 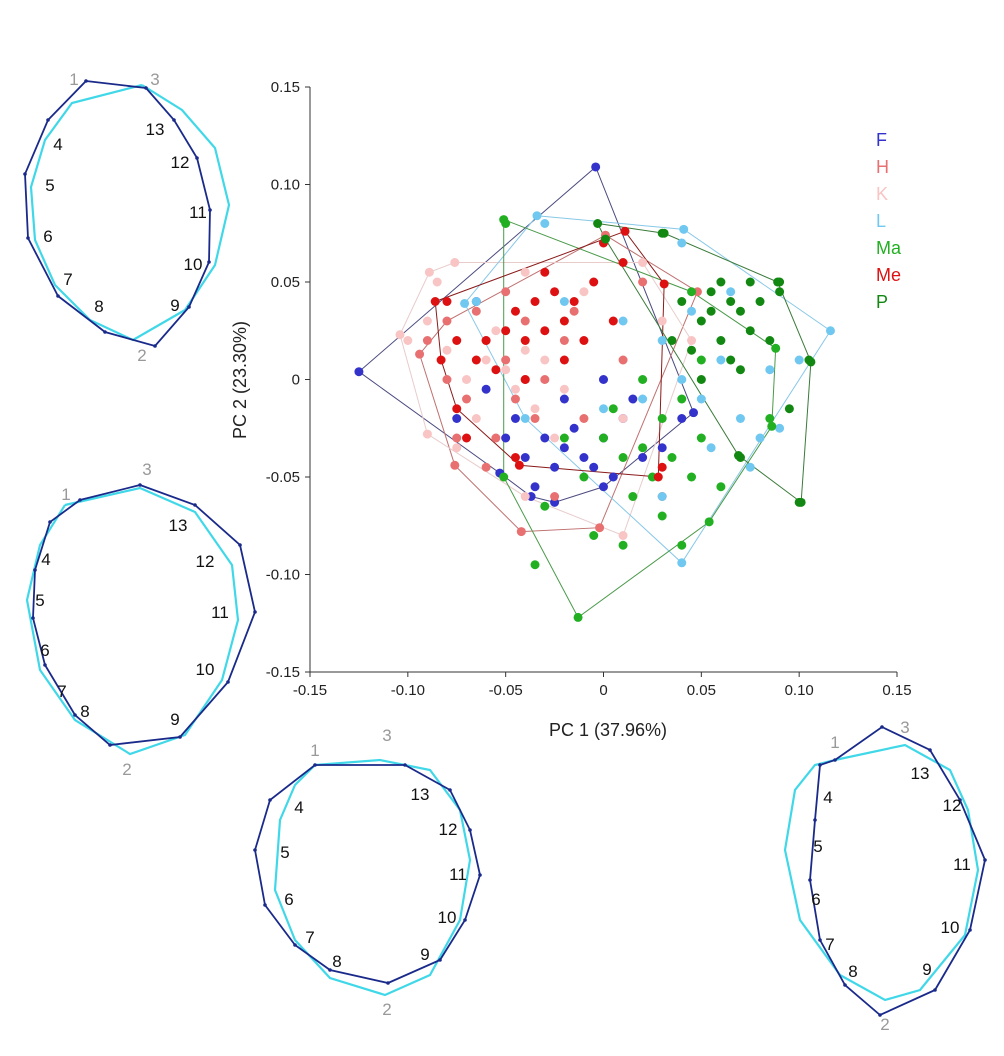 What do you see at coordinates (285, 87) in the screenshot?
I see `y-tick-label: 0.15` at bounding box center [285, 87].